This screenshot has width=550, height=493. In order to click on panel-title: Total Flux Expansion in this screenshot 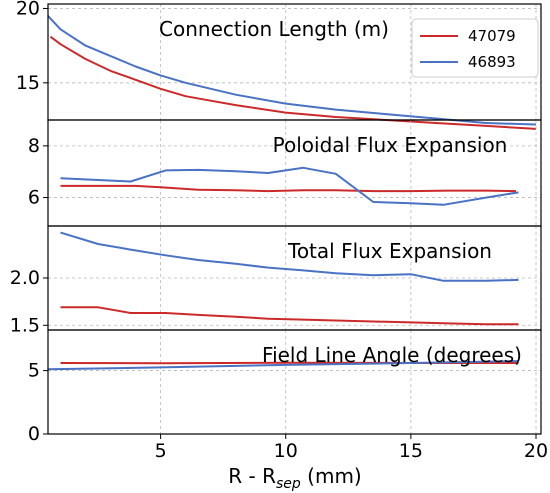, I will do `click(389, 251)`.